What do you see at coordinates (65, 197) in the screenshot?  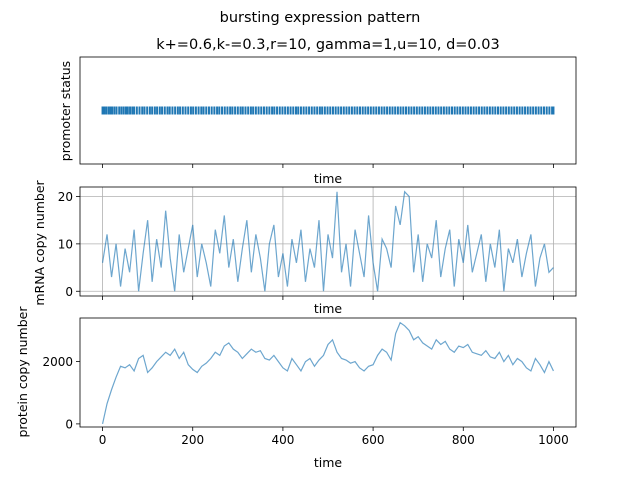 I see `y-tick-label: 20` at bounding box center [65, 197].